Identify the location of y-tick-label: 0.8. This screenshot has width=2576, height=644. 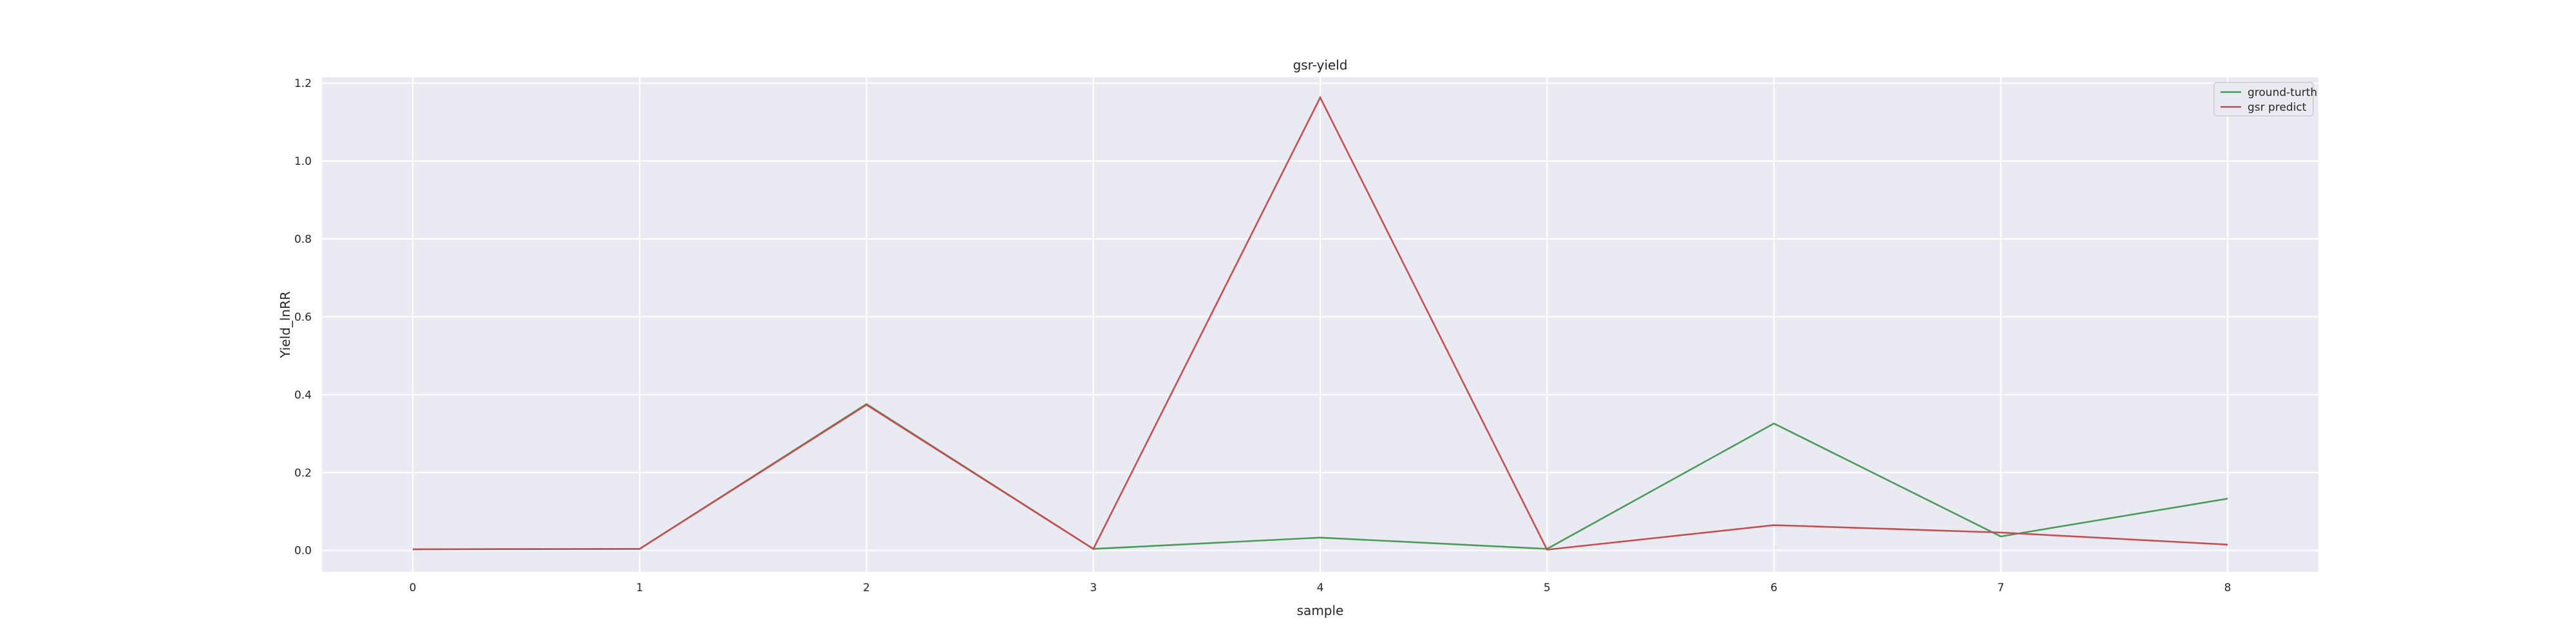
(303, 240).